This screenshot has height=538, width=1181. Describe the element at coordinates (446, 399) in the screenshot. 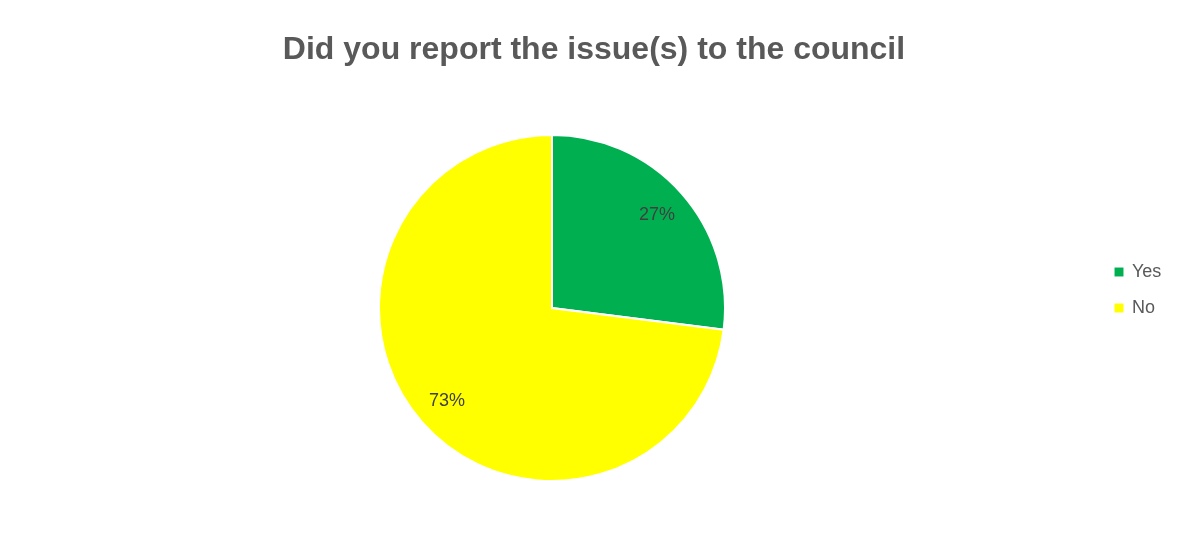

I see `data-label: 73%` at that location.